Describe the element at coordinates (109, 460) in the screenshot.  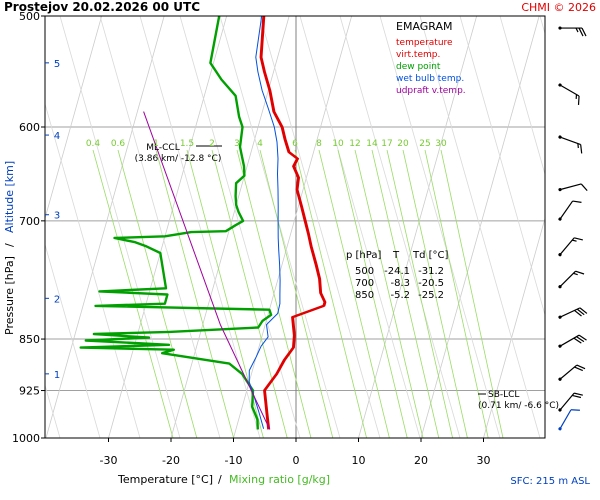
I see `x-tick-label: -30` at that location.